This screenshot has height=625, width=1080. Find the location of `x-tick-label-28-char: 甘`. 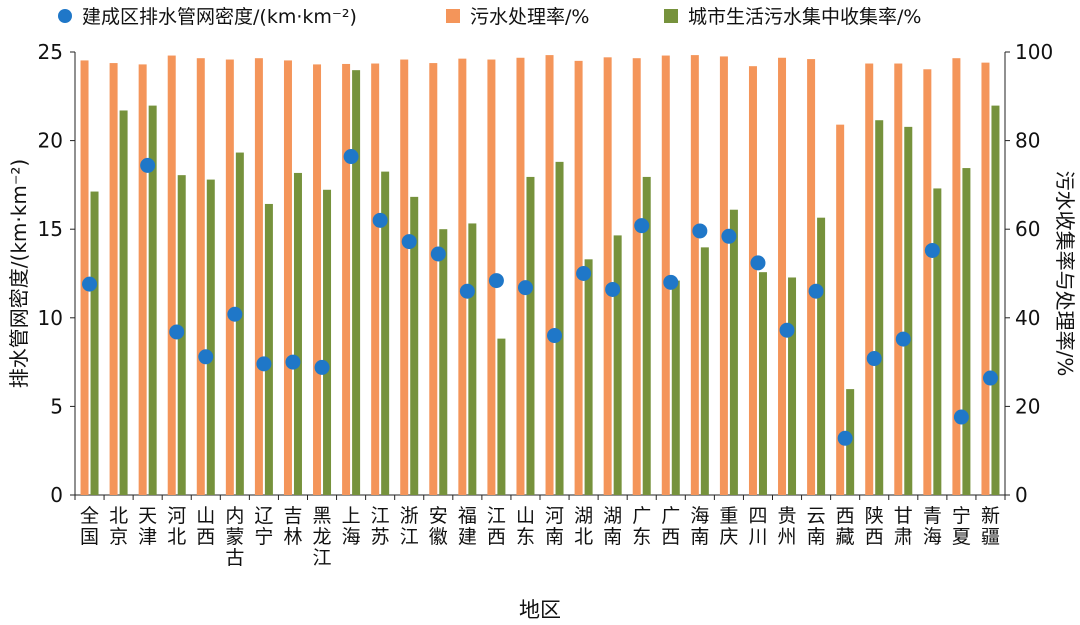

x-tick-label-28-char: 甘 is located at coordinates (903, 516).